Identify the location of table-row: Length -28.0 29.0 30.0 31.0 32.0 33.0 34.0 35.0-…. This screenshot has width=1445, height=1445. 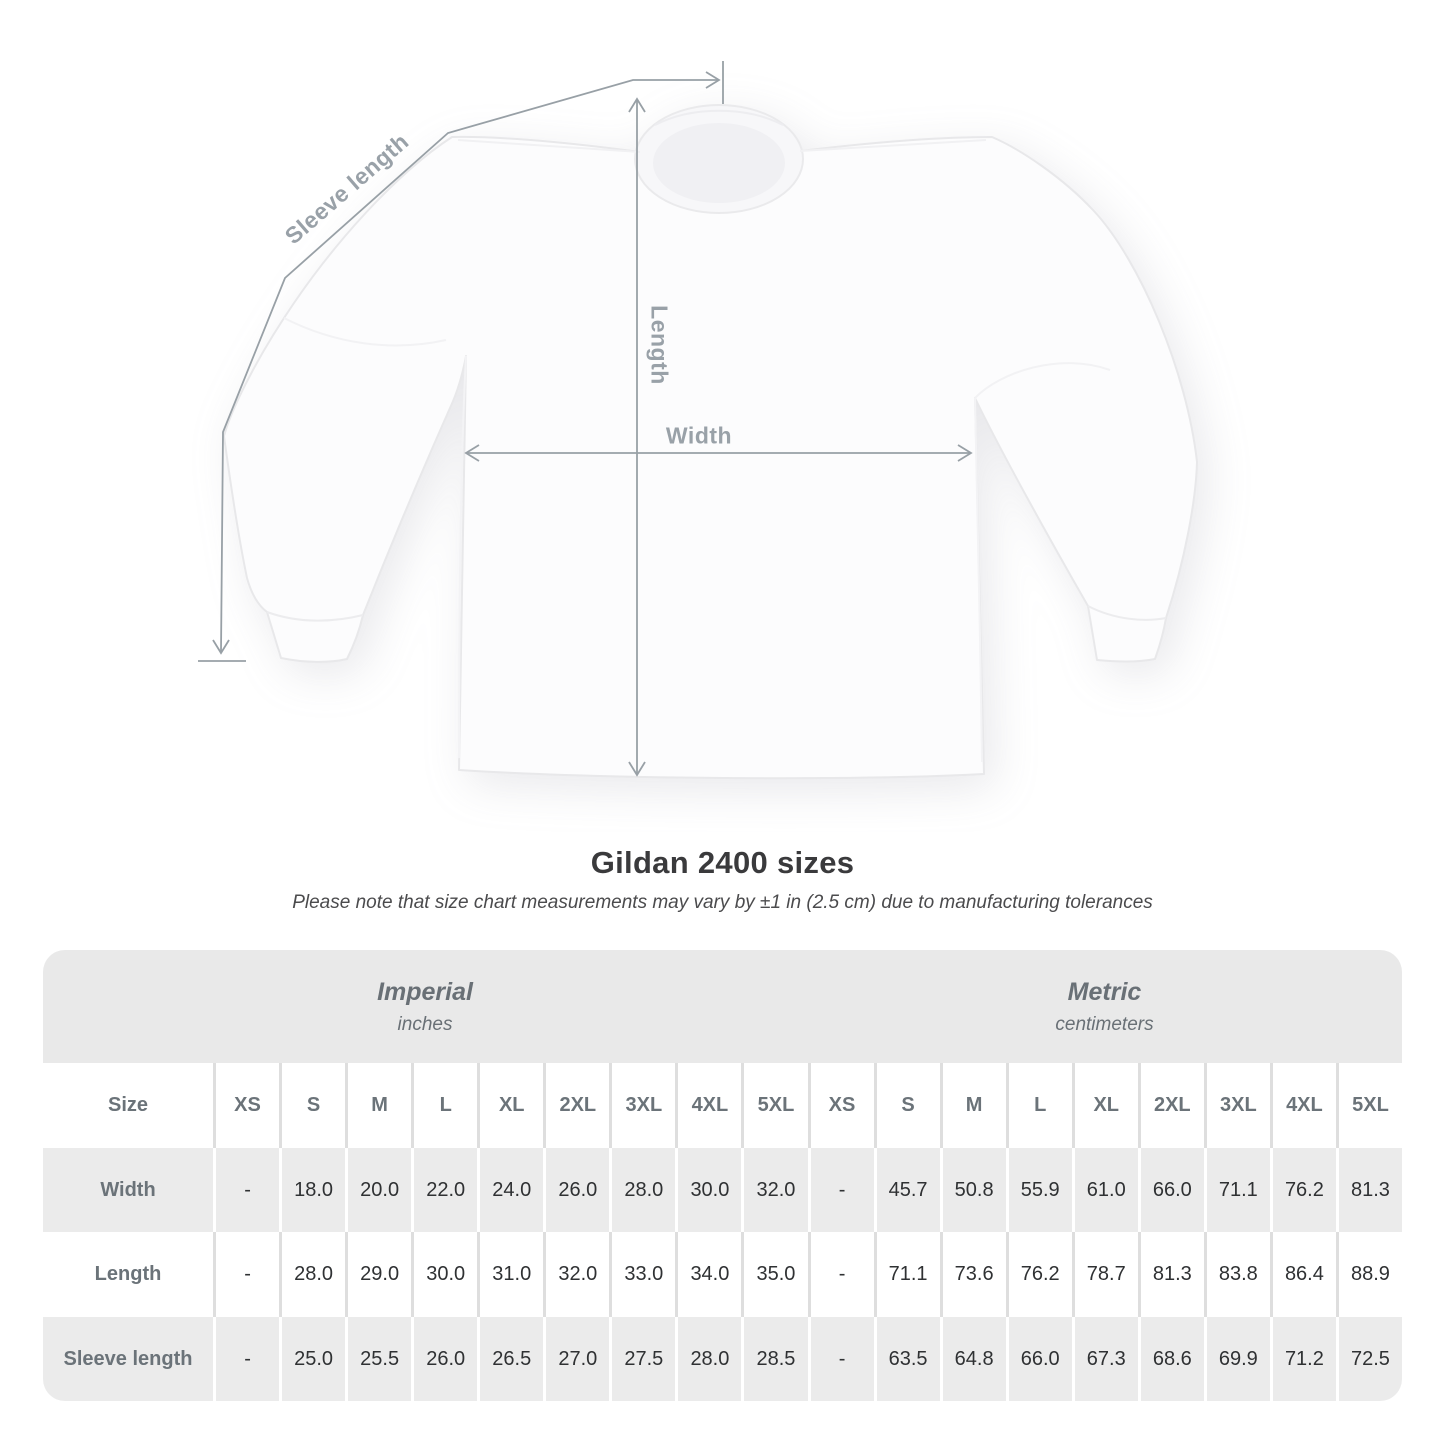
(722, 1274).